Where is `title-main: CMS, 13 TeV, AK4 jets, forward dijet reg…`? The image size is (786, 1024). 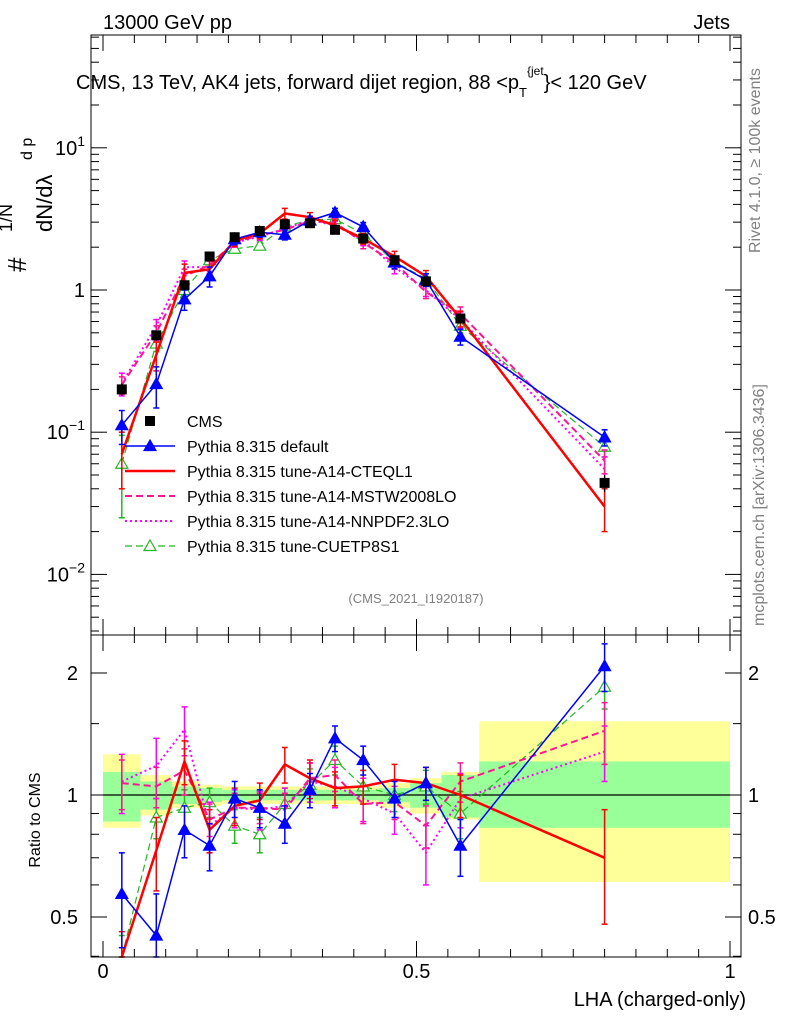
title-main: CMS, 13 TeV, AK4 jets, forward dijet reg… is located at coordinates (297, 83).